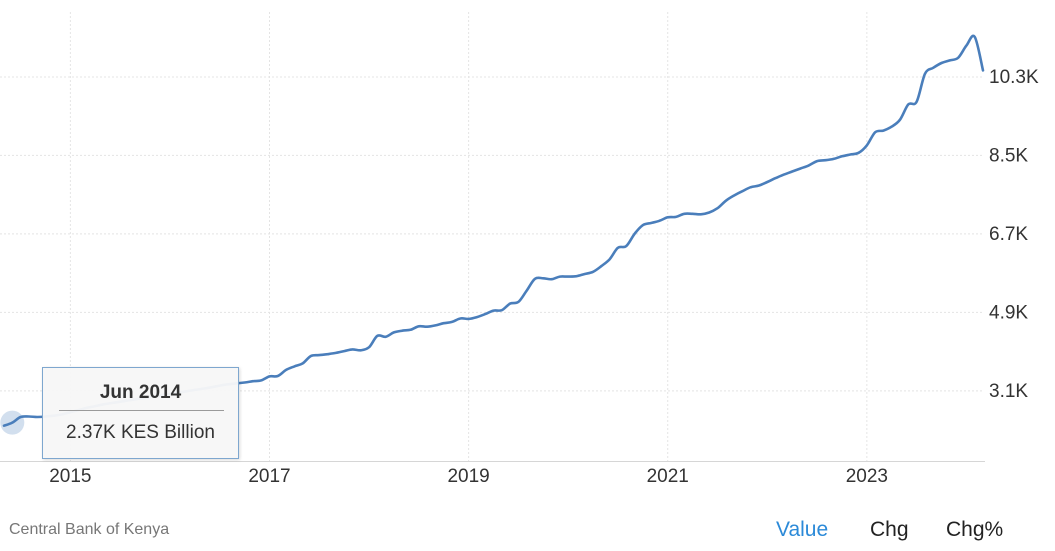 The width and height of the screenshot is (1055, 551). What do you see at coordinates (1014, 77) in the screenshot?
I see `y-tick-label: 10.3K` at bounding box center [1014, 77].